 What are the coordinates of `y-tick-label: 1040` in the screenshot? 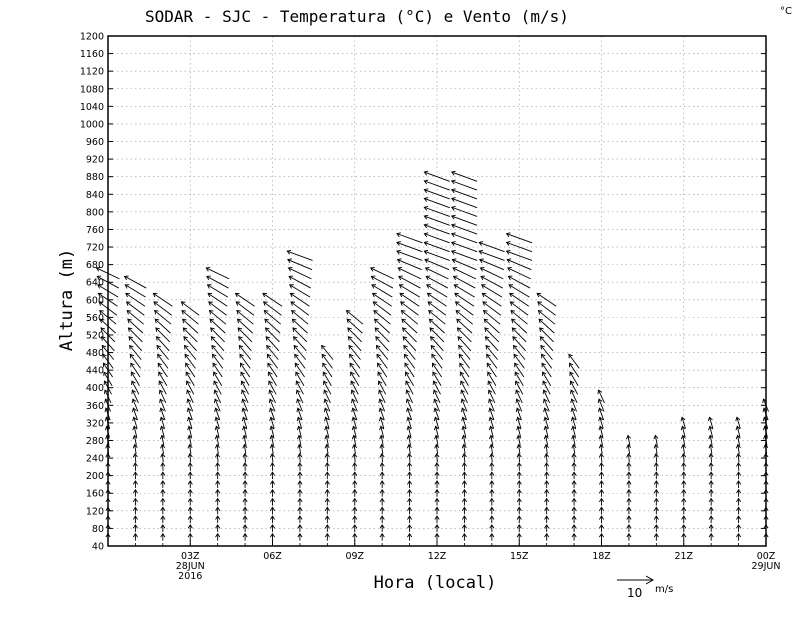 It's located at (92, 107).